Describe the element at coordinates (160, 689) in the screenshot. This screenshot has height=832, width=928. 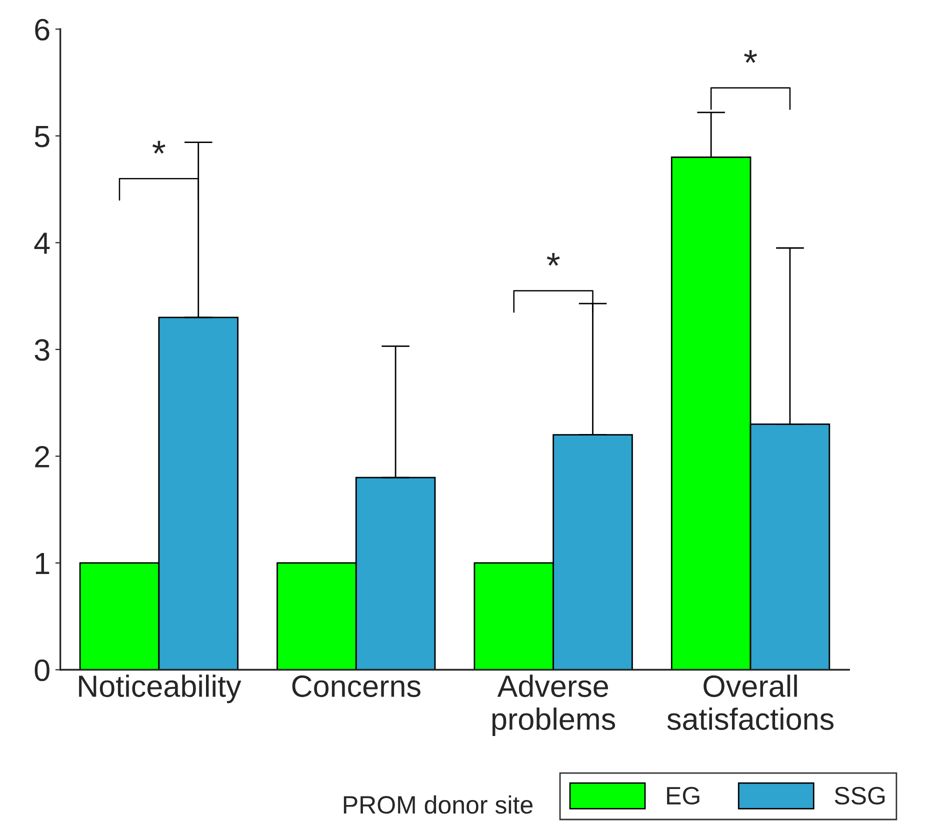
I see `x-tick-label: Noticeability` at that location.